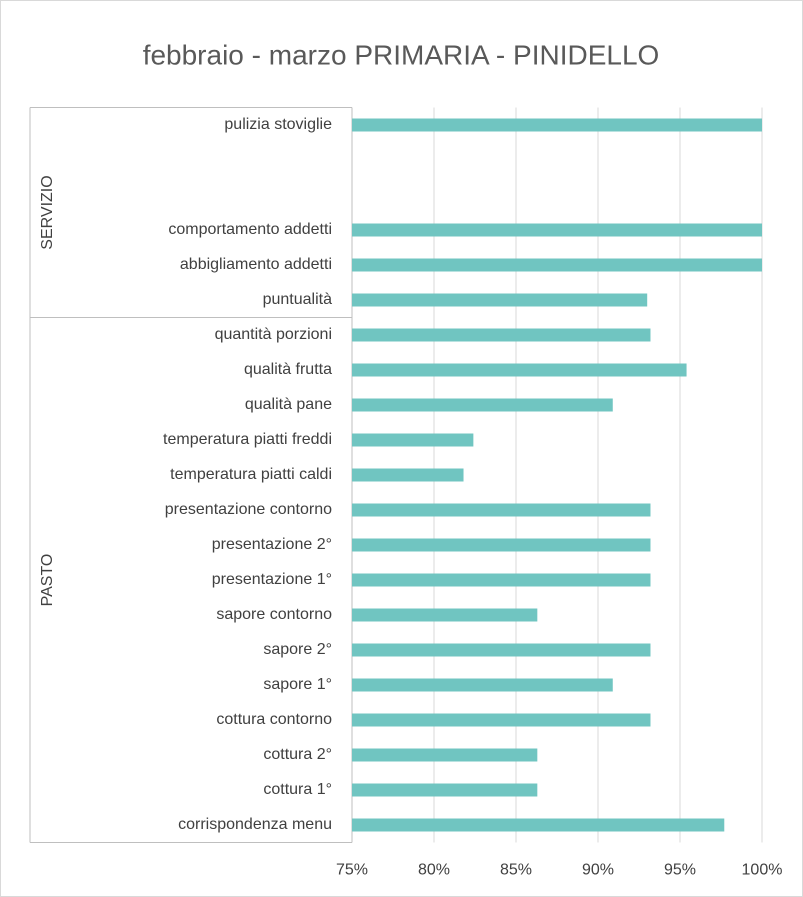  Describe the element at coordinates (288, 369) in the screenshot. I see `y-tick-label: qualità frutta` at that location.